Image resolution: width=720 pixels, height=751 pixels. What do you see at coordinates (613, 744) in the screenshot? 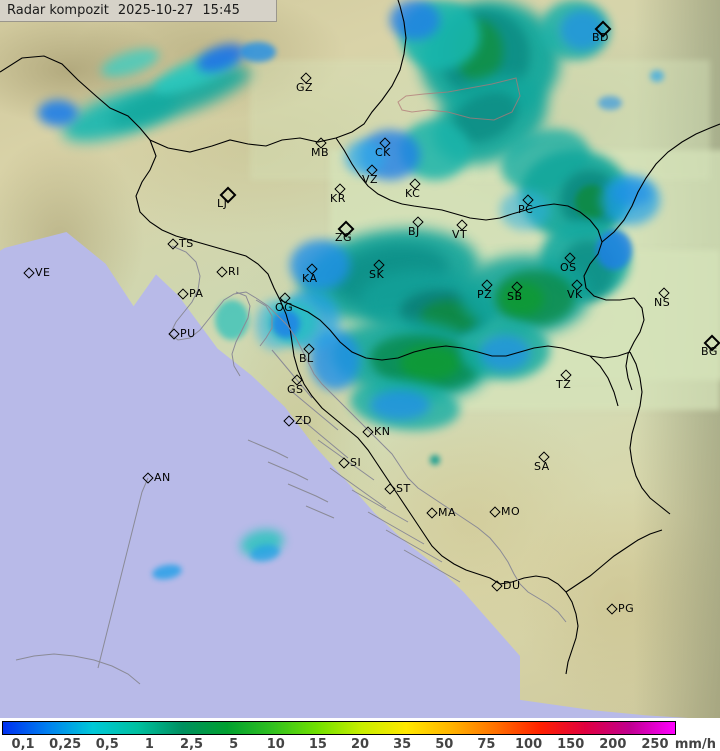
I see `legend-tick: 200` at bounding box center [613, 744].